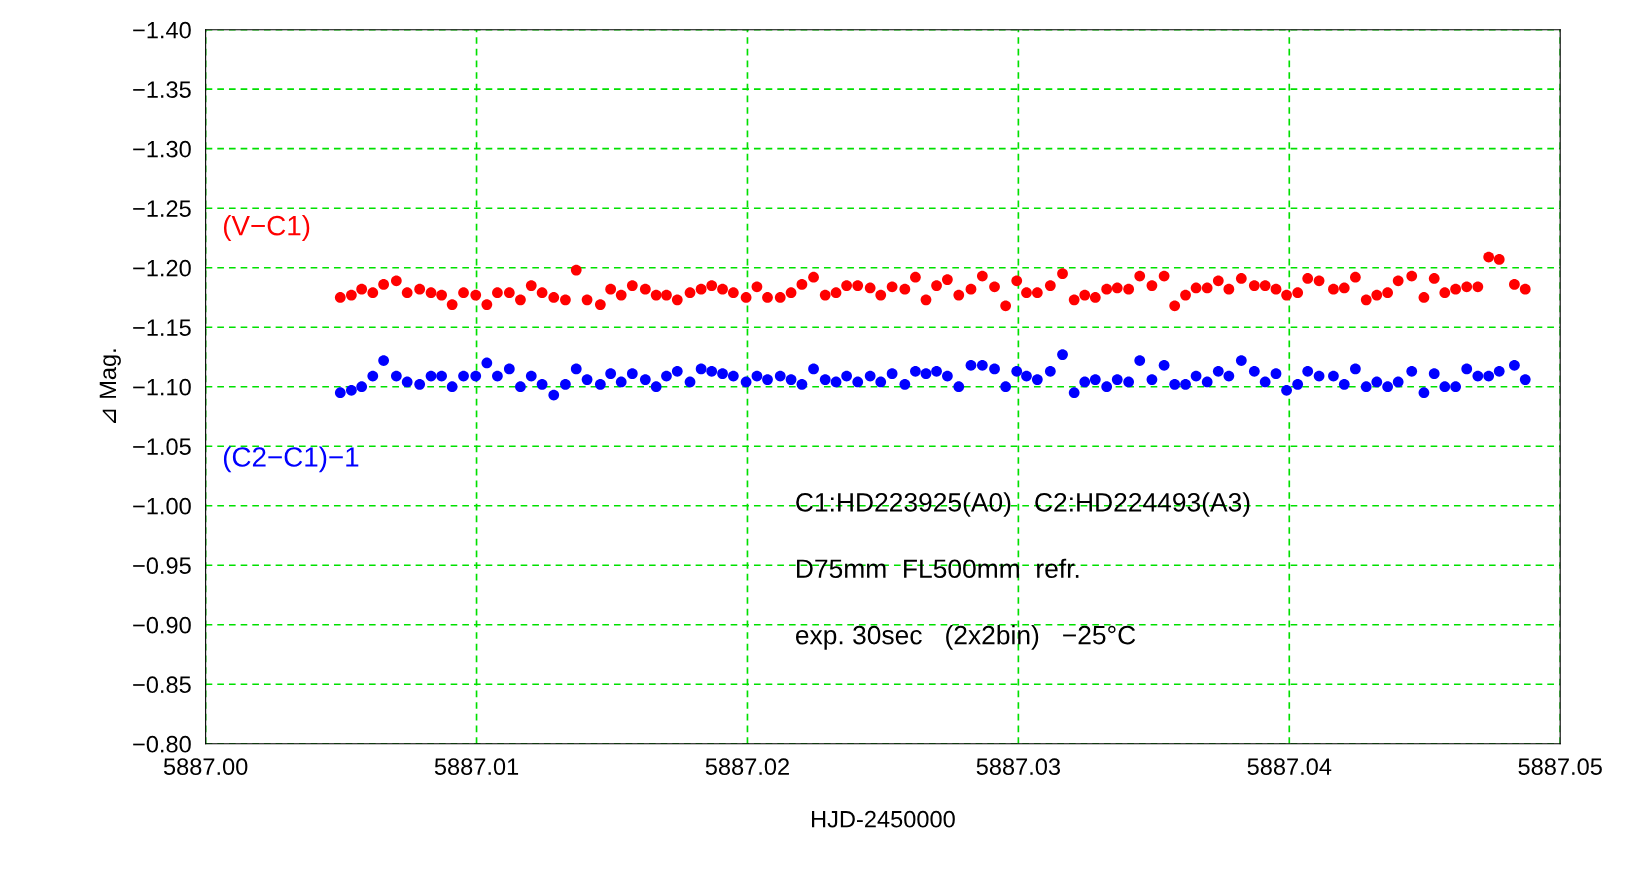 The width and height of the screenshot is (1632, 873). I want to click on annotation: C1:HD223925(A0) C2:HD224493(A3), so click(1023, 504).